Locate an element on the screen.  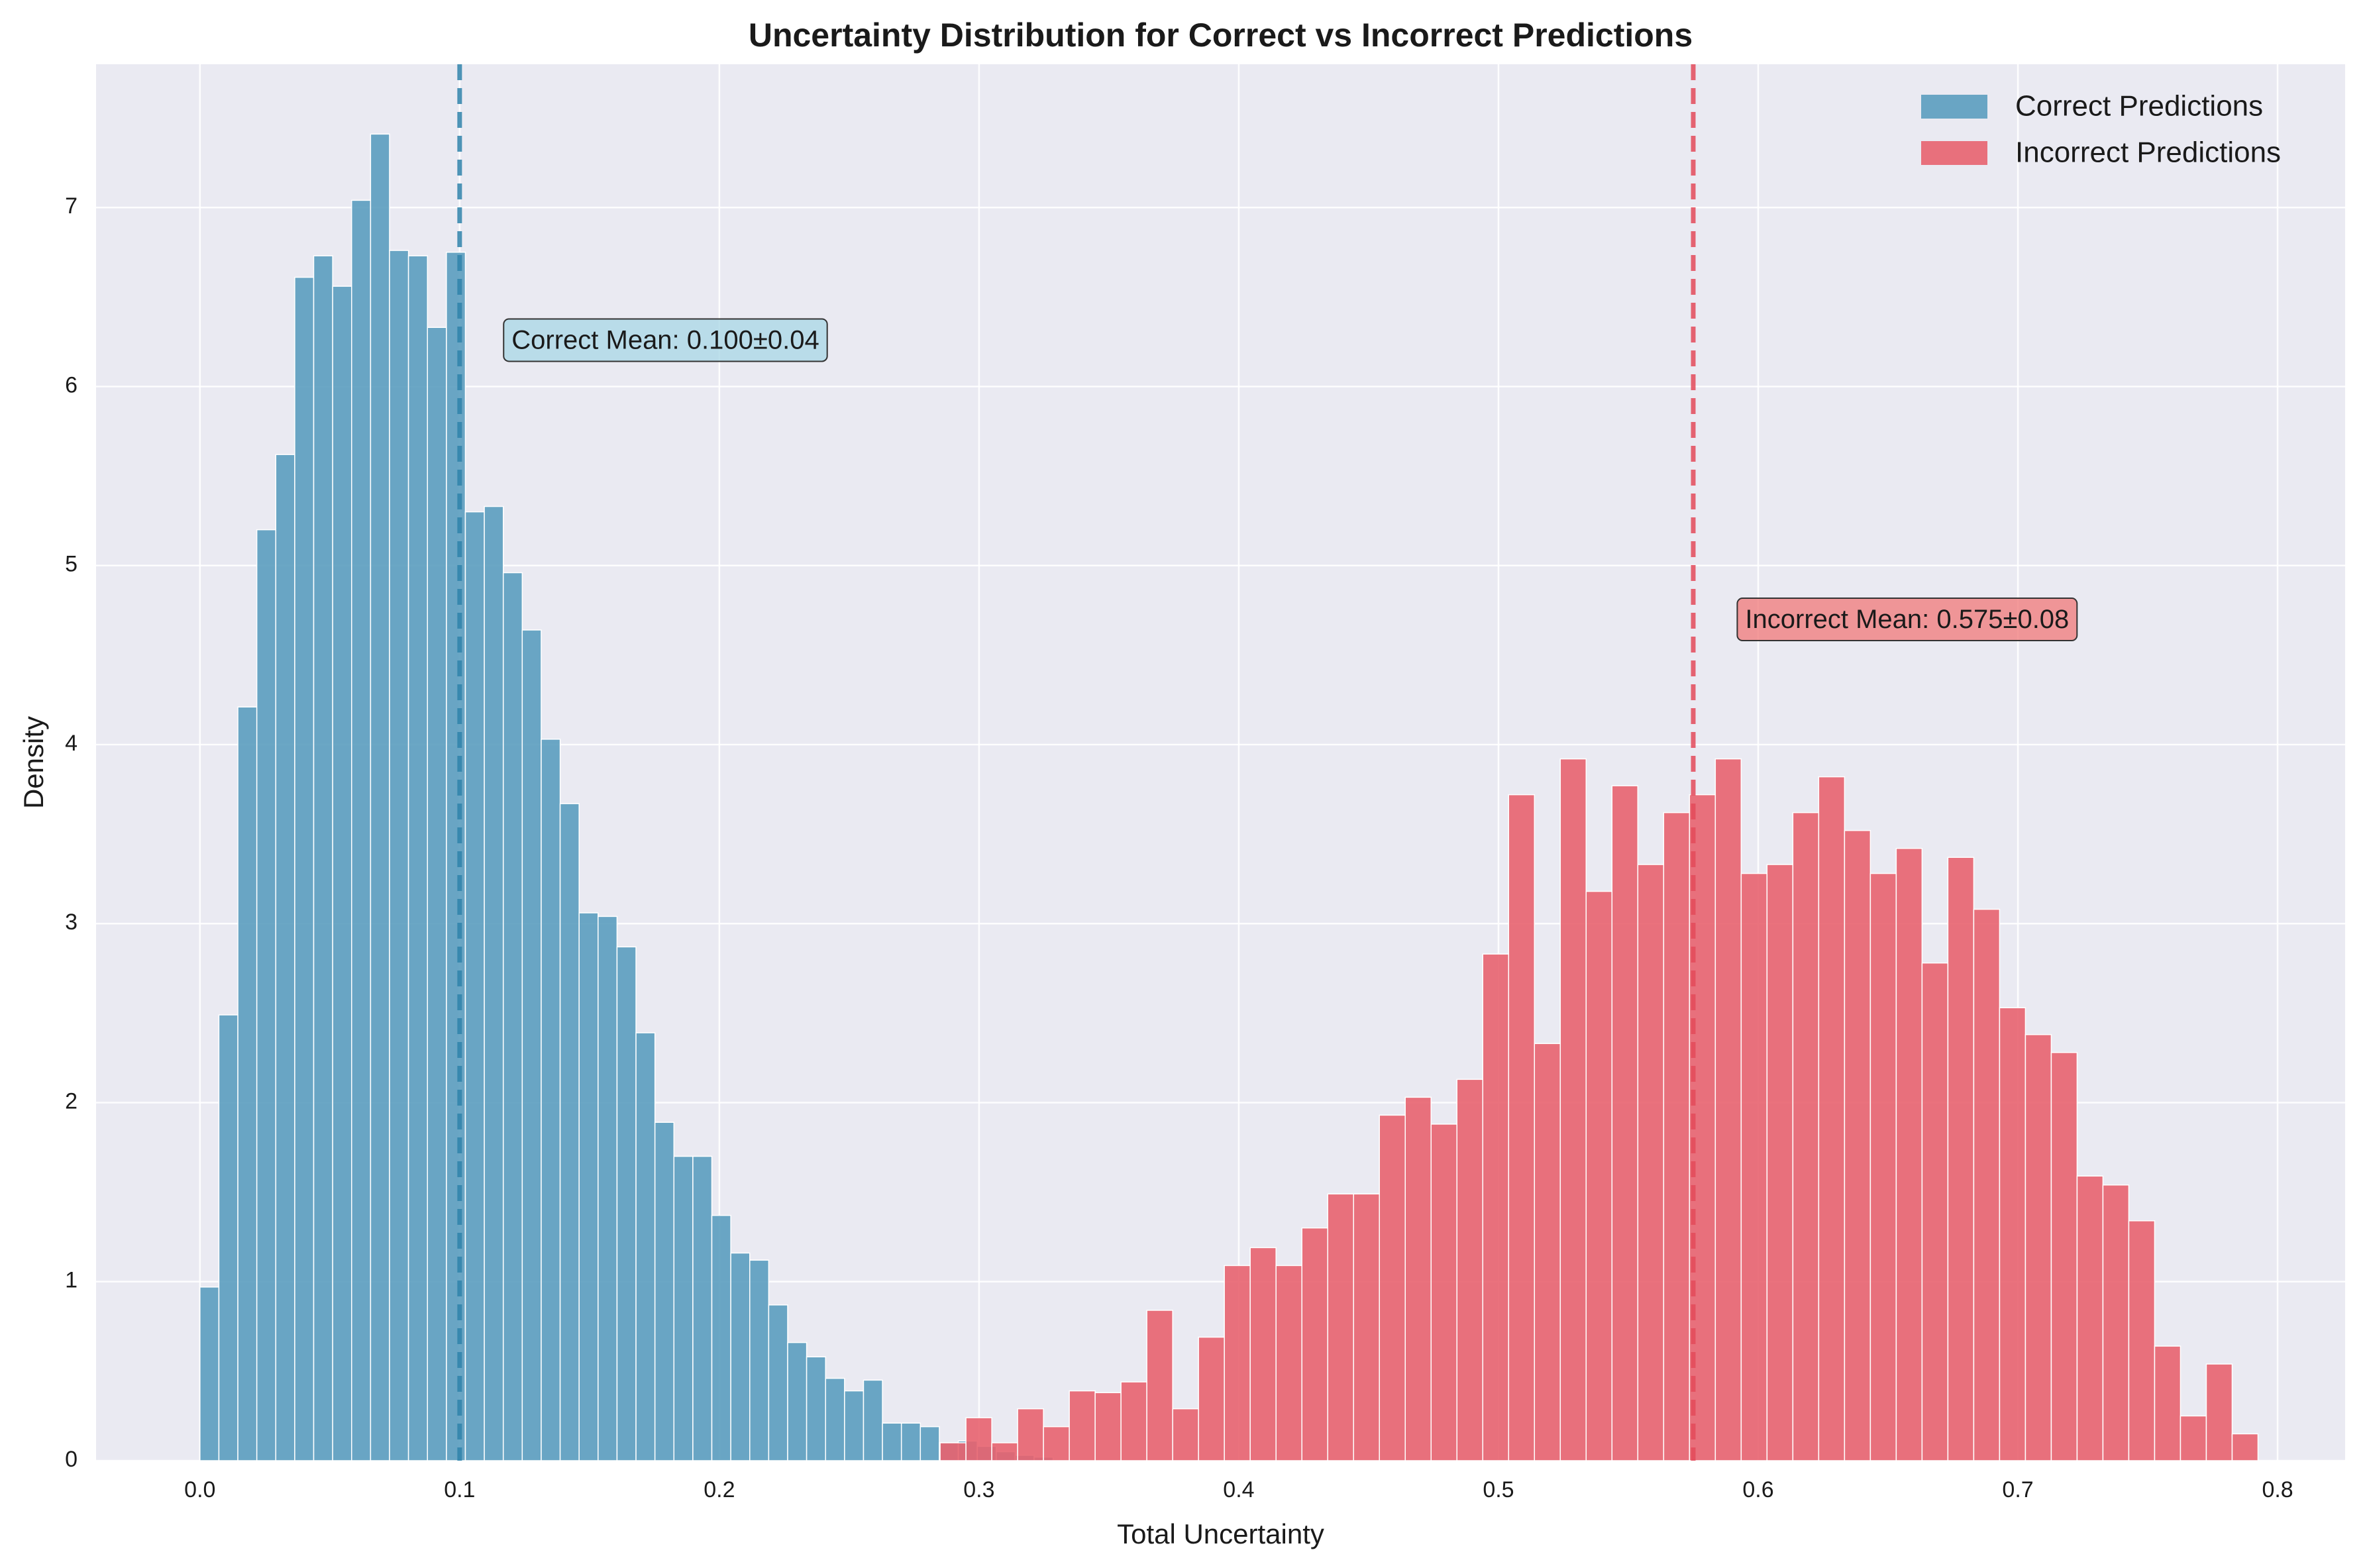
x-tick-label: 0.6 is located at coordinates (1757, 1489).